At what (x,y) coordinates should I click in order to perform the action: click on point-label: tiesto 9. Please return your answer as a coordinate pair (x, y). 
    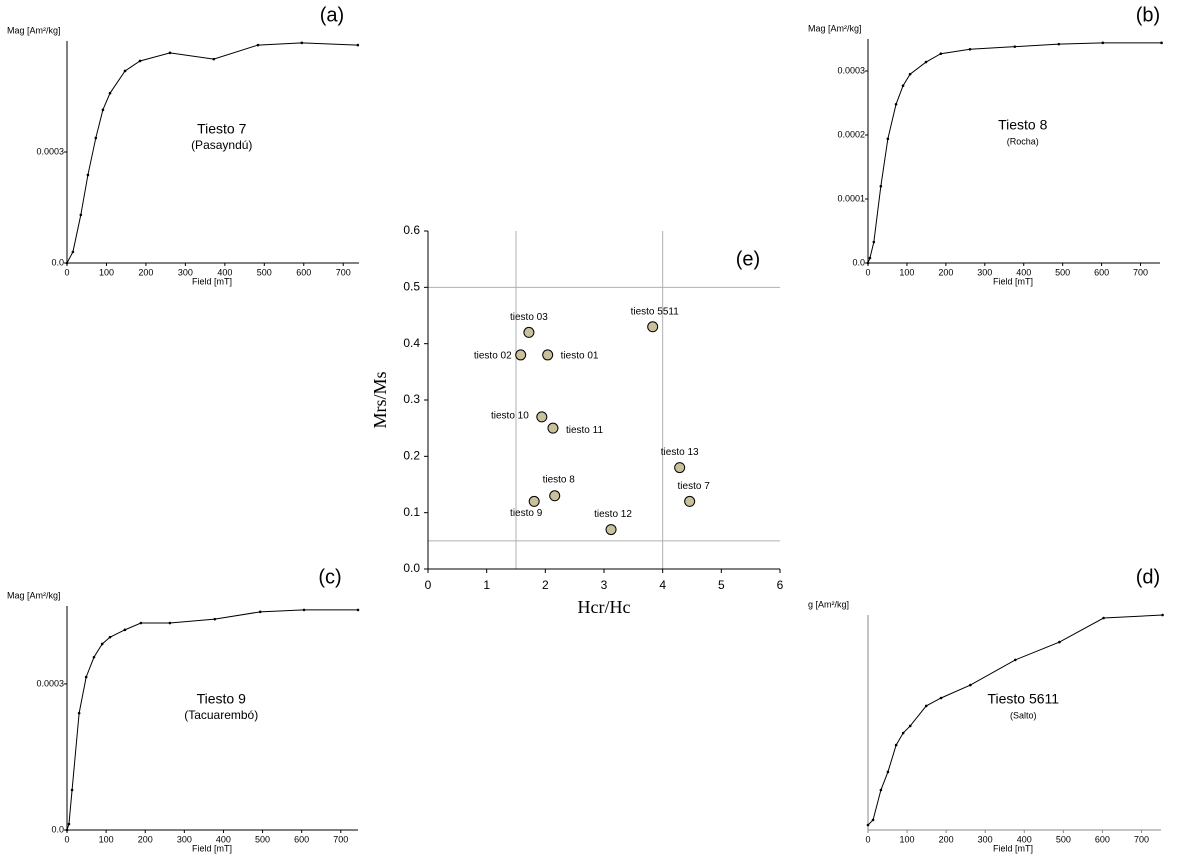
    Looking at the image, I should click on (526, 513).